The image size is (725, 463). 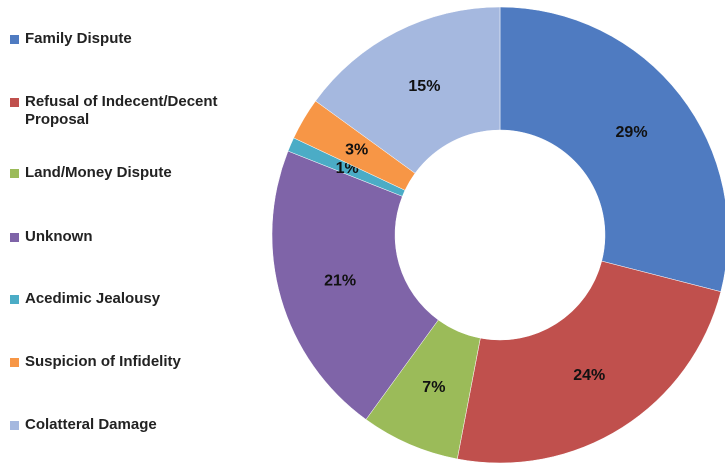 What do you see at coordinates (632, 132) in the screenshot?
I see `data-label: 29%` at bounding box center [632, 132].